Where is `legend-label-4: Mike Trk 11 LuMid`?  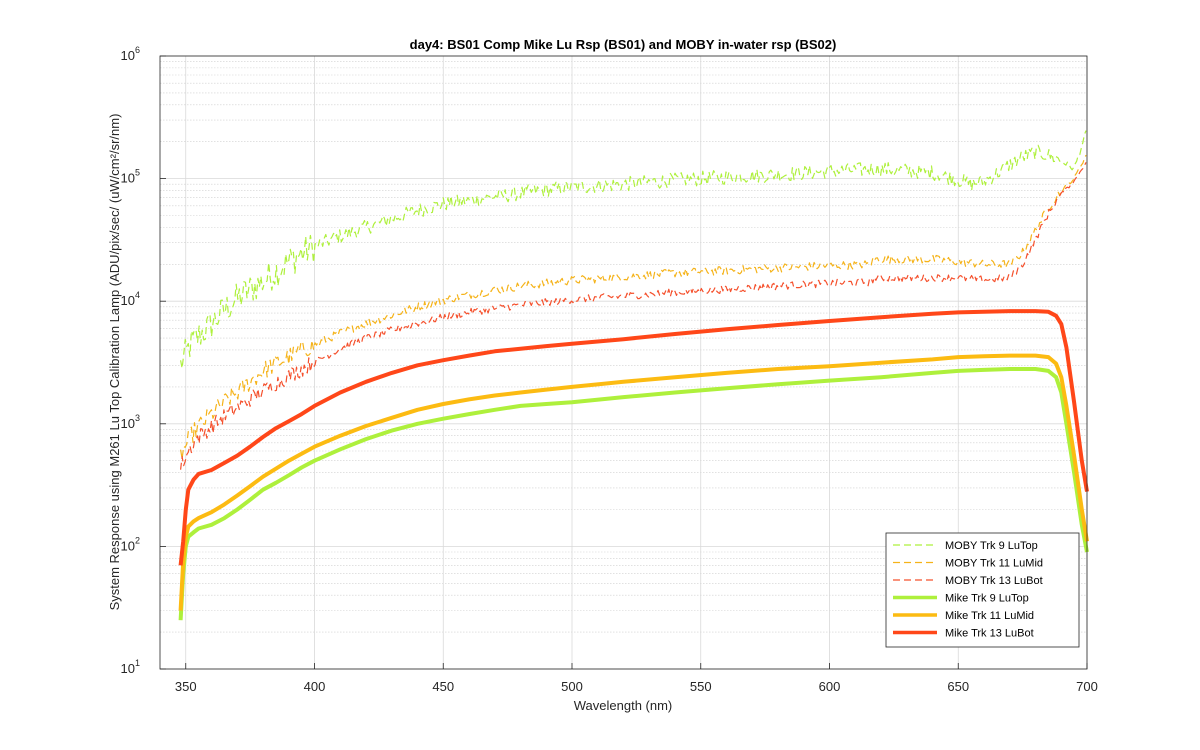 legend-label-4: Mike Trk 11 LuMid is located at coordinates (989, 616).